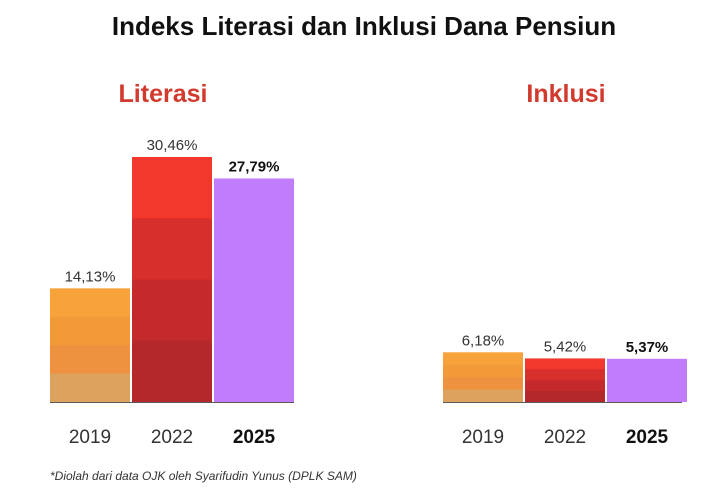 The width and height of the screenshot is (728, 498). Describe the element at coordinates (647, 380) in the screenshot. I see `bar-inklusi-2025` at that location.